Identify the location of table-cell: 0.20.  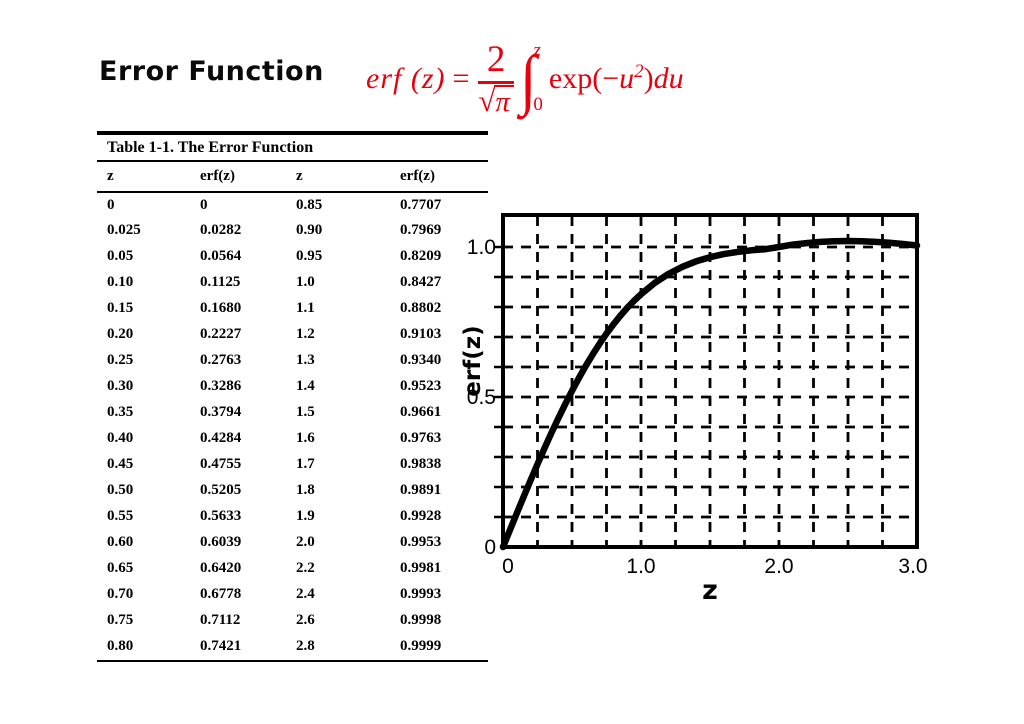
(120, 334).